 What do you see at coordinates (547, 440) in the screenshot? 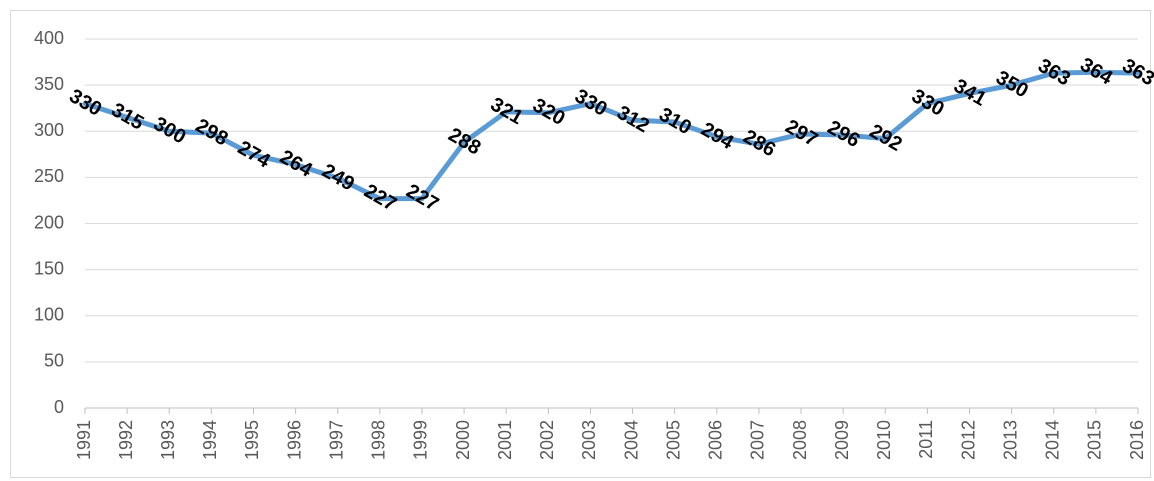
I see `x-tick-label: 2002` at bounding box center [547, 440].